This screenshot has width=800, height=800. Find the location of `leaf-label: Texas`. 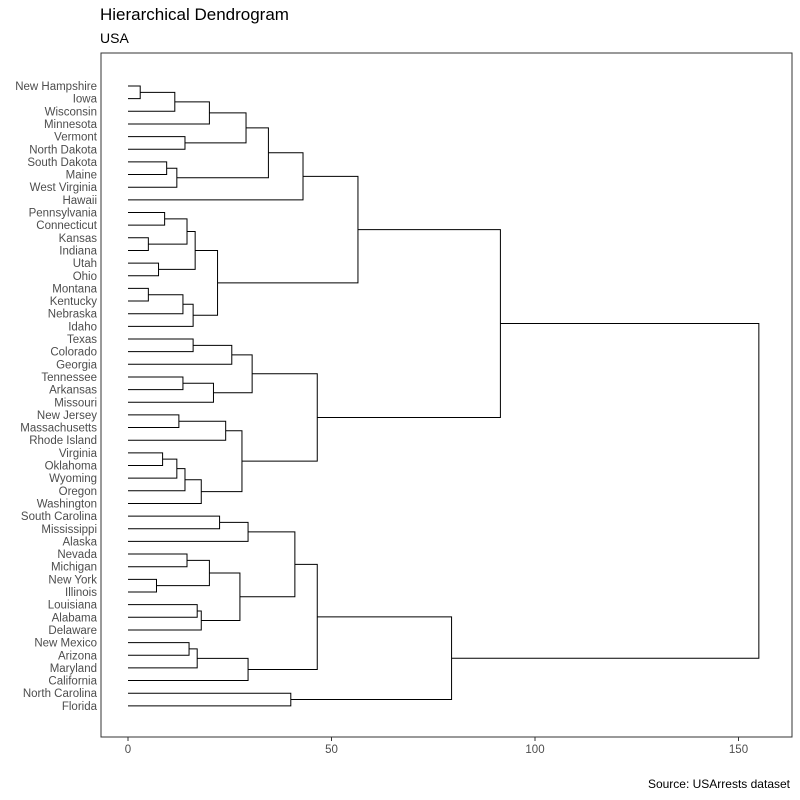

leaf-label: Texas is located at coordinates (82, 340).